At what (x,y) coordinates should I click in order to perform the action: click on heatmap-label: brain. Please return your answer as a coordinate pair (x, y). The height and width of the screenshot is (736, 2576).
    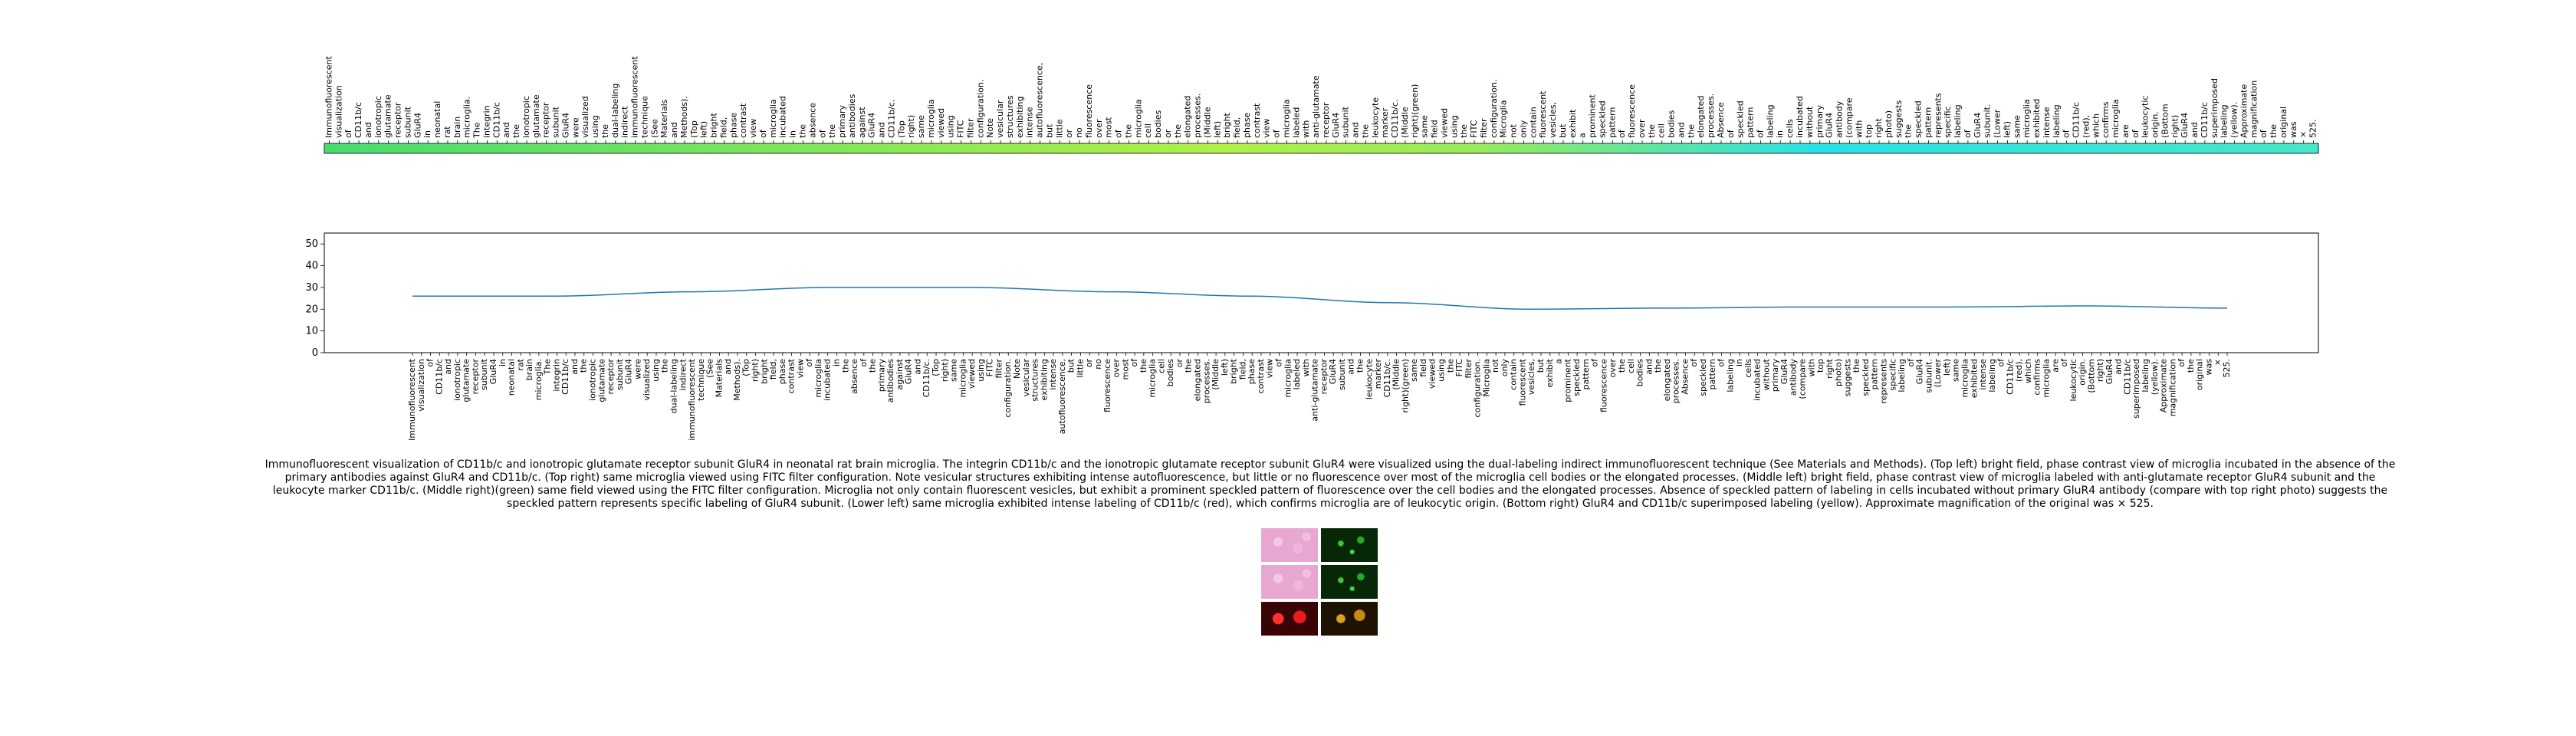
    Looking at the image, I should click on (457, 128).